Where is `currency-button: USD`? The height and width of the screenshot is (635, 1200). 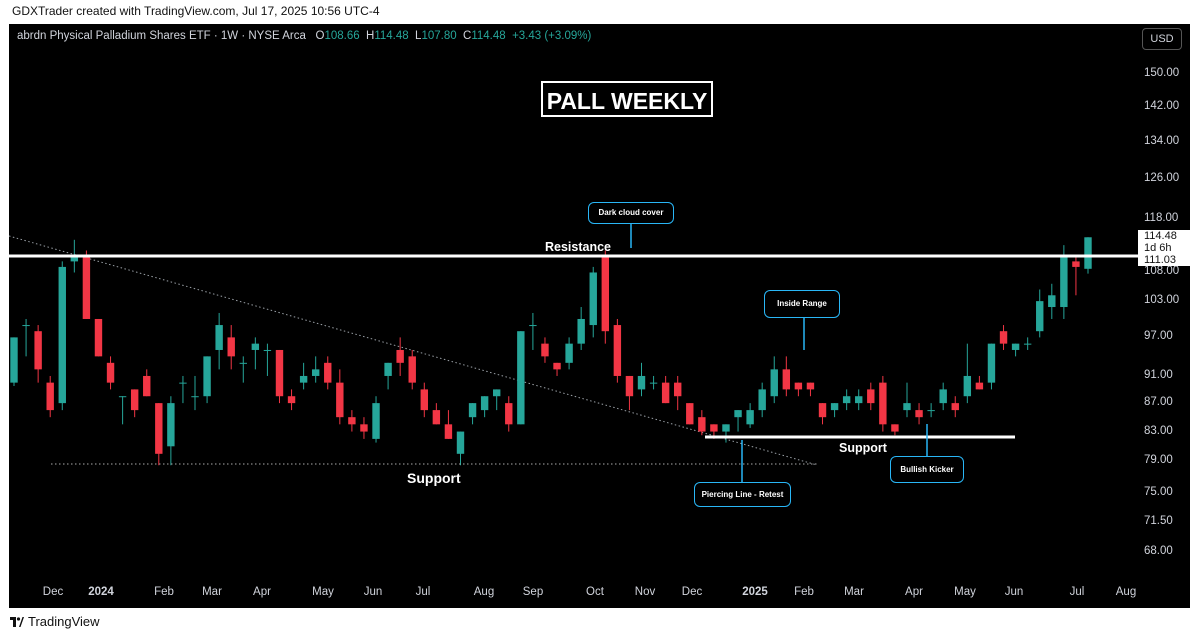
currency-button: USD is located at coordinates (1162, 39).